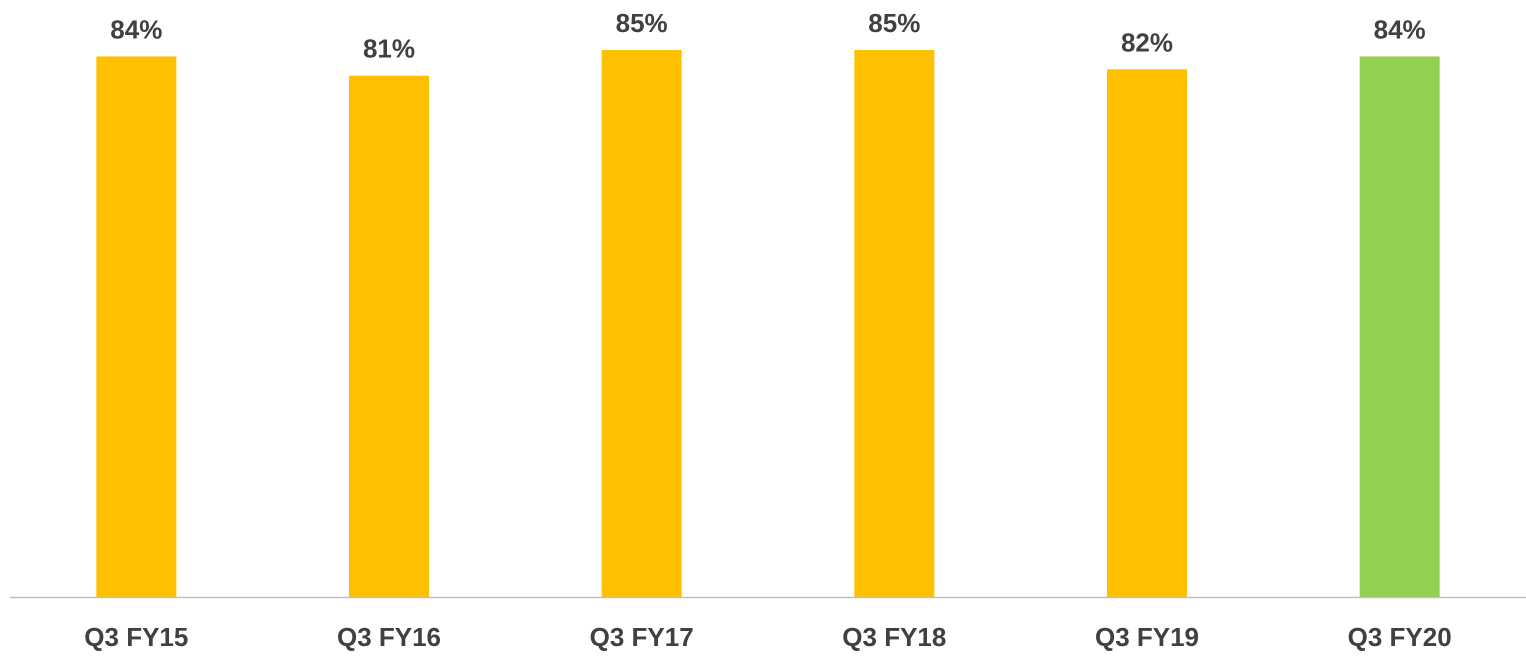 The height and width of the screenshot is (656, 1526). What do you see at coordinates (389, 336) in the screenshot?
I see `bar-q3-fy16` at bounding box center [389, 336].